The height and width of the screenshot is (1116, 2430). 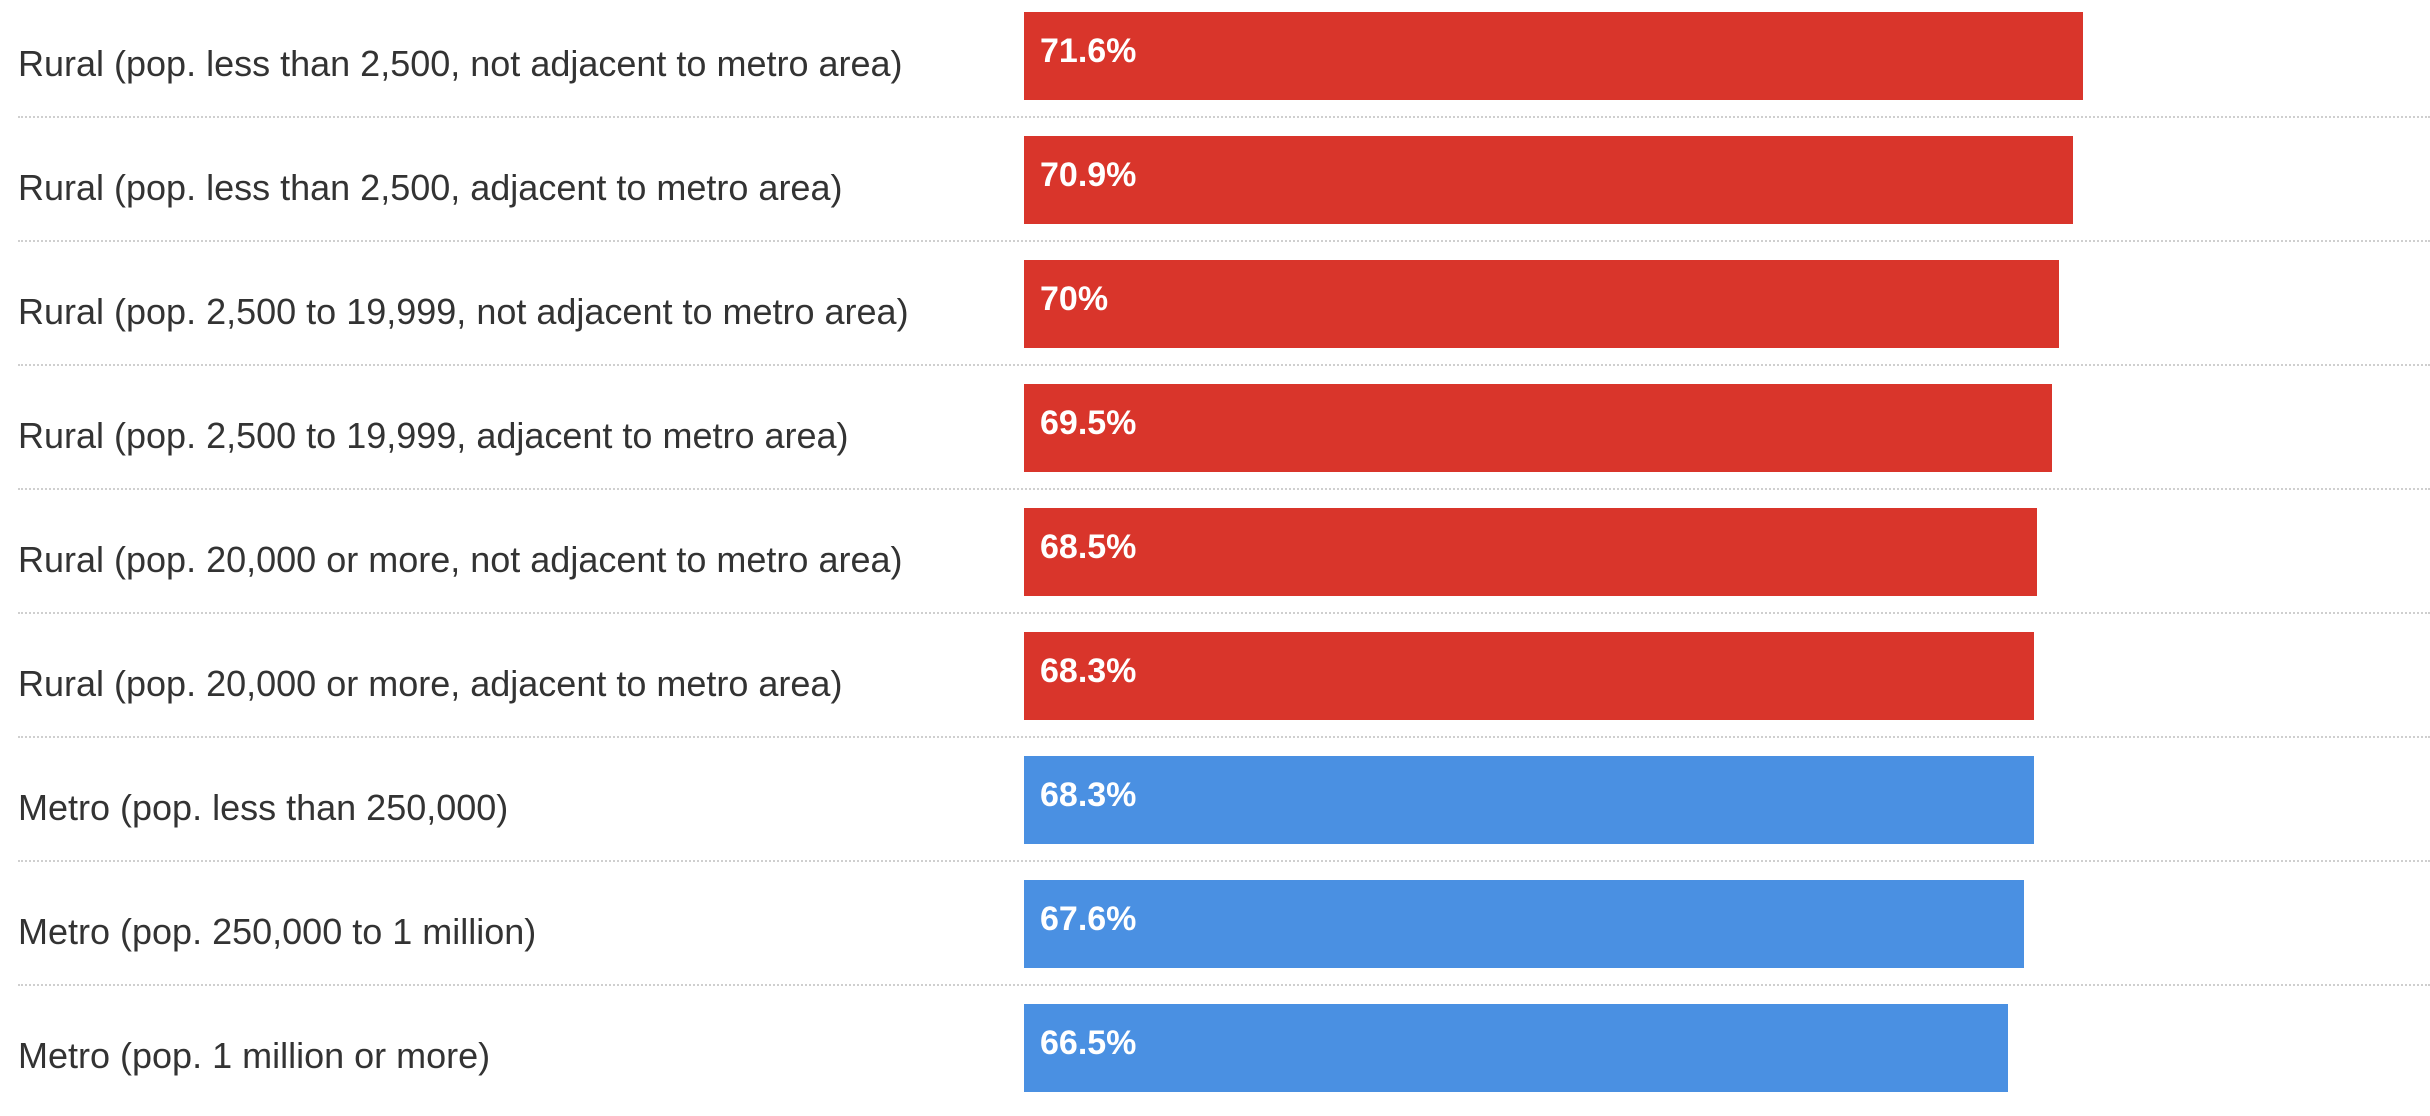 I want to click on category-label: Metro (pop. less than 250,000), so click(x=263, y=807).